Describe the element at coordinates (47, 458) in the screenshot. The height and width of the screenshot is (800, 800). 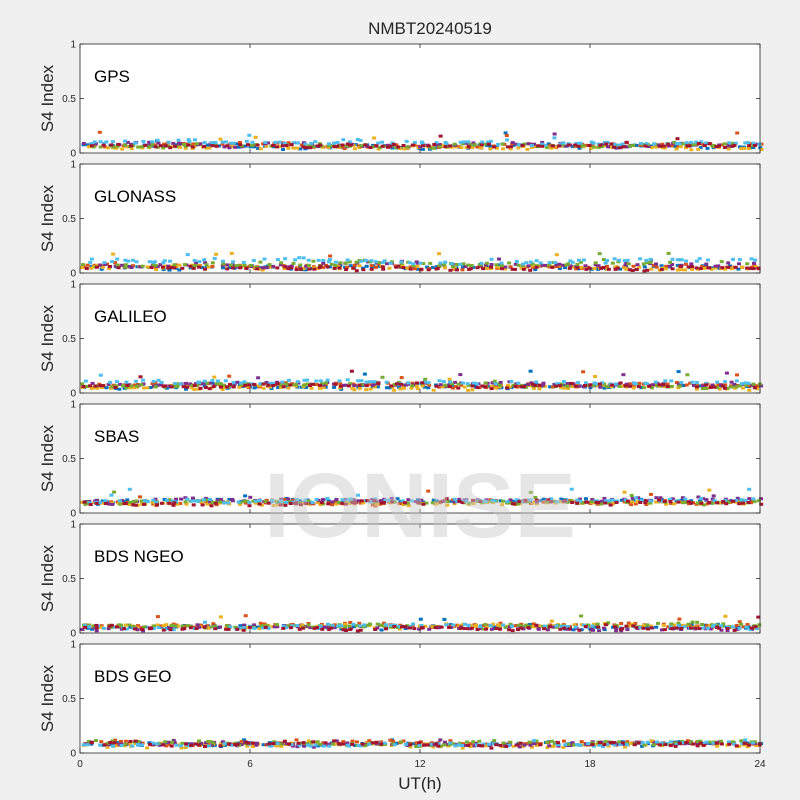
I see `y-axis-label: S4 Index` at that location.